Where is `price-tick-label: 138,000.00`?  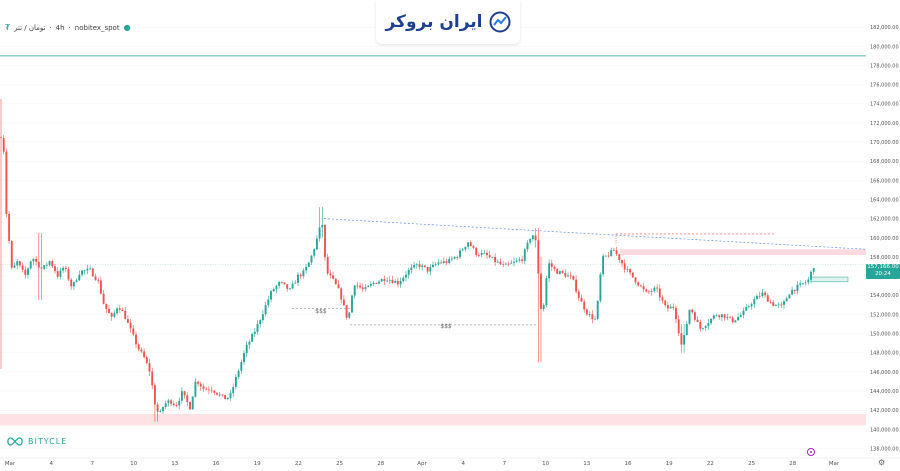
price-tick-label: 138,000.00 is located at coordinates (884, 449).